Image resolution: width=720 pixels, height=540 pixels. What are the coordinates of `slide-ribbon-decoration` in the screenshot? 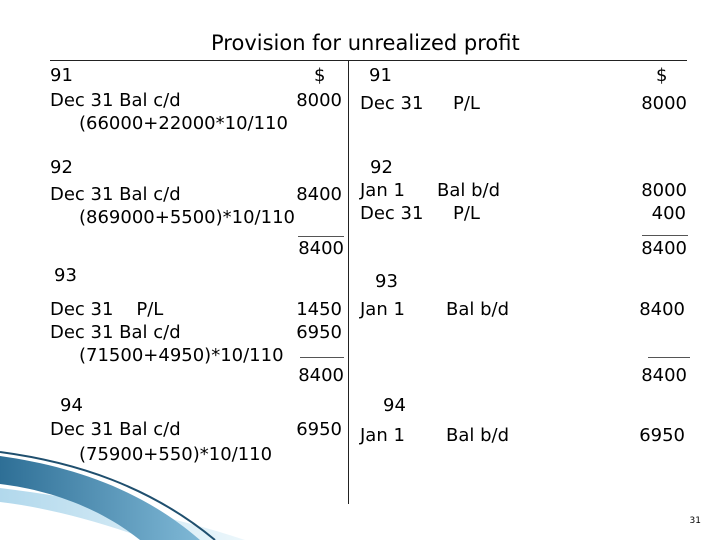 It's located at (122, 495).